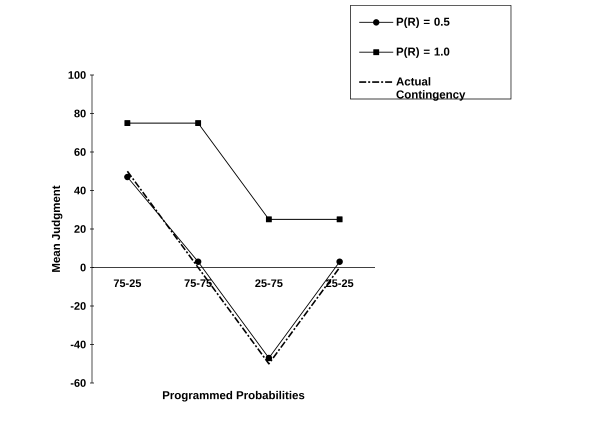  I want to click on x-tick-label: 25-25, so click(340, 283).